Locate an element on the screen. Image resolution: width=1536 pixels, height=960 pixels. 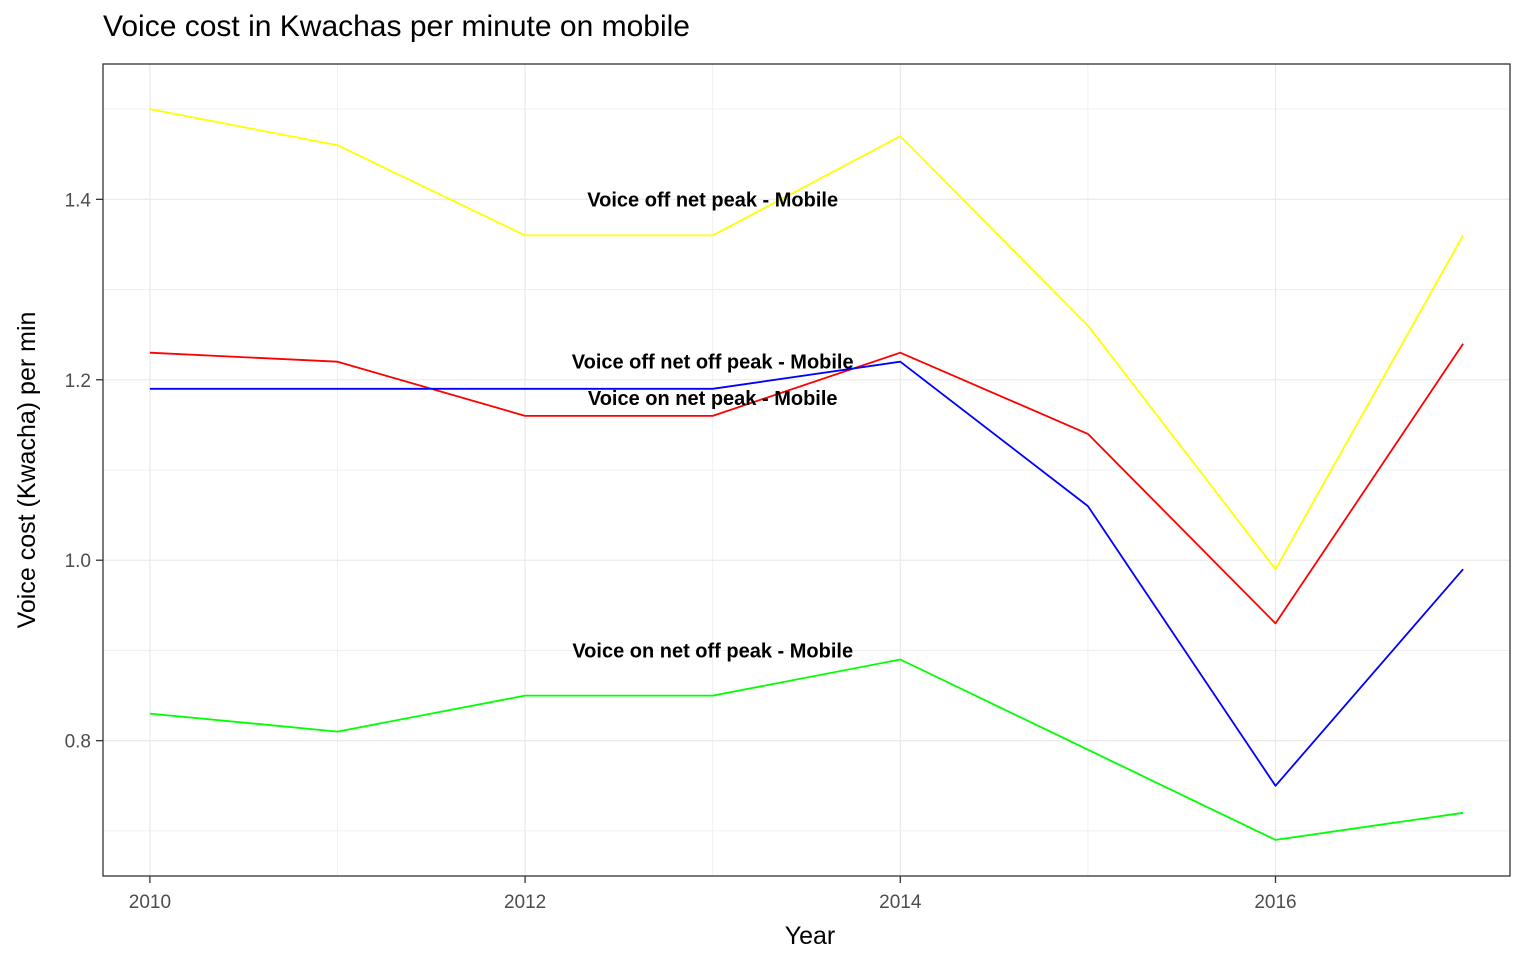
series-label-voice-off-net-off-peak-mobile: Voice off net off peak - Mobile is located at coordinates (713, 363).